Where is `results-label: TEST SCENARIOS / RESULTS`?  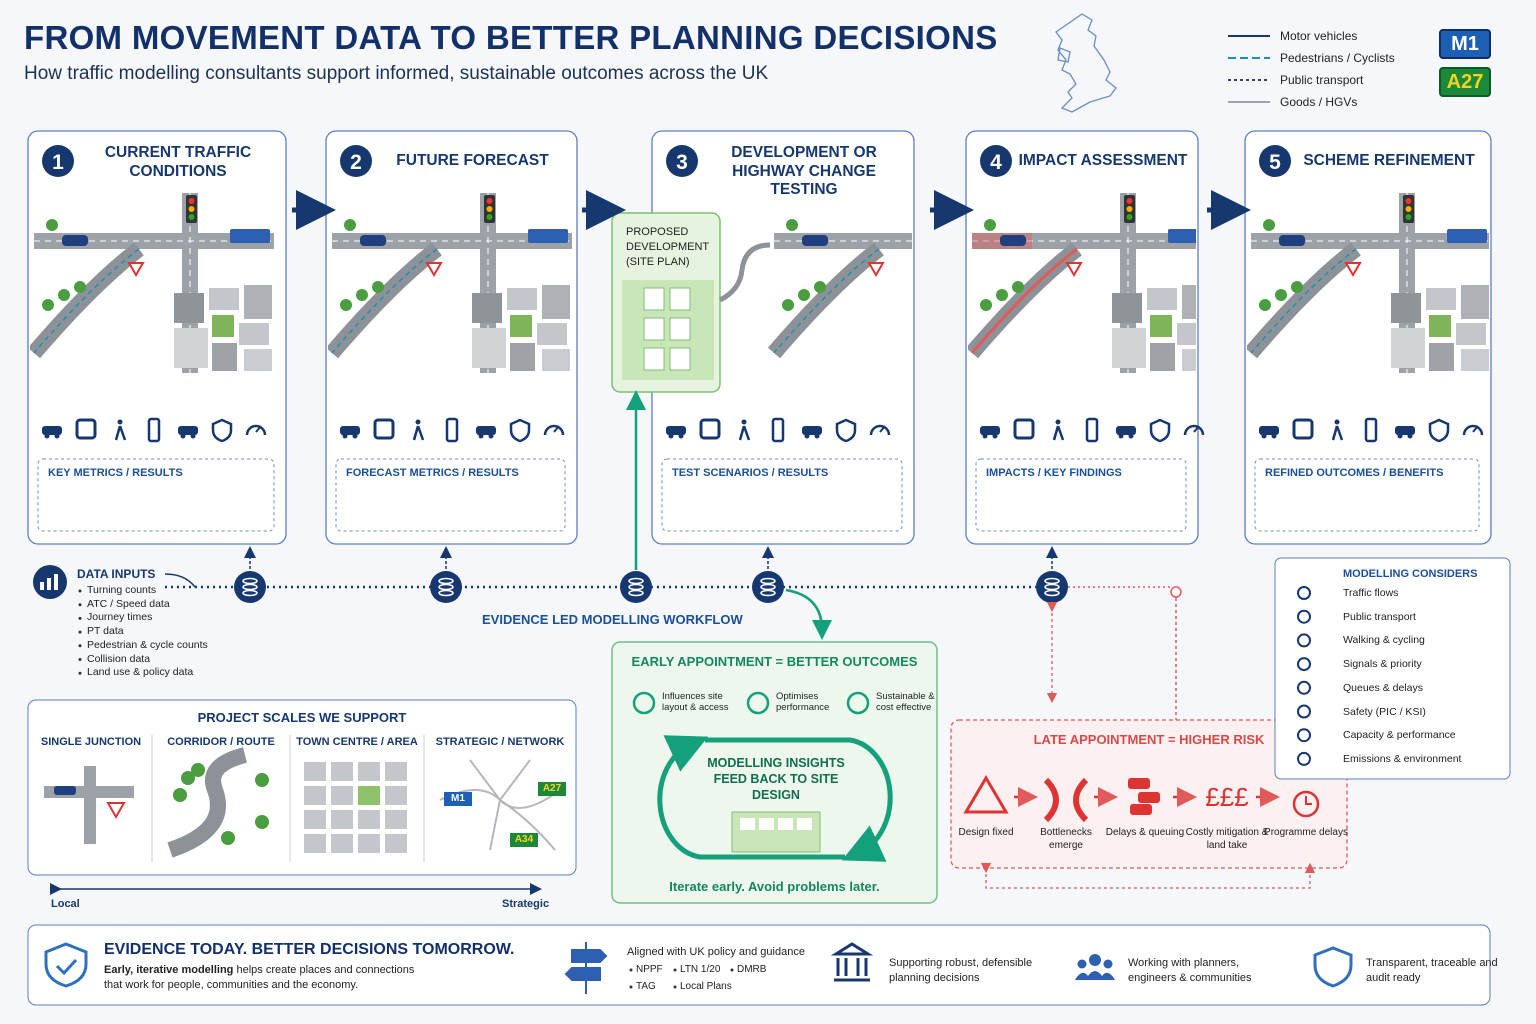
results-label: TEST SCENARIOS / RESULTS is located at coordinates (750, 473).